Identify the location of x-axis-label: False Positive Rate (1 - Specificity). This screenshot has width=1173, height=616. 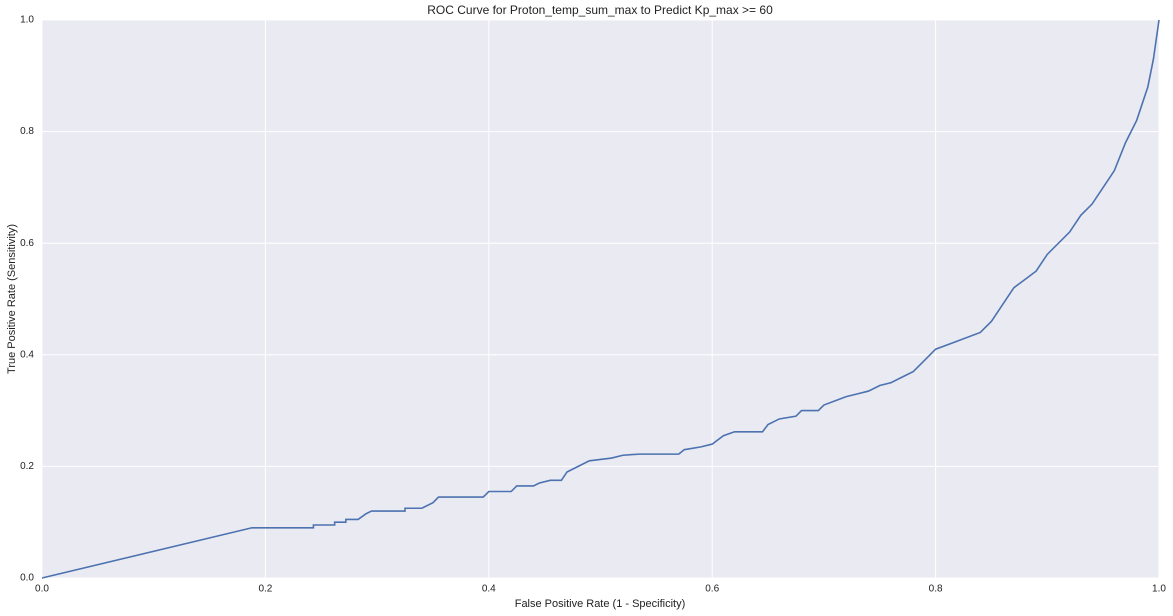
(600, 604).